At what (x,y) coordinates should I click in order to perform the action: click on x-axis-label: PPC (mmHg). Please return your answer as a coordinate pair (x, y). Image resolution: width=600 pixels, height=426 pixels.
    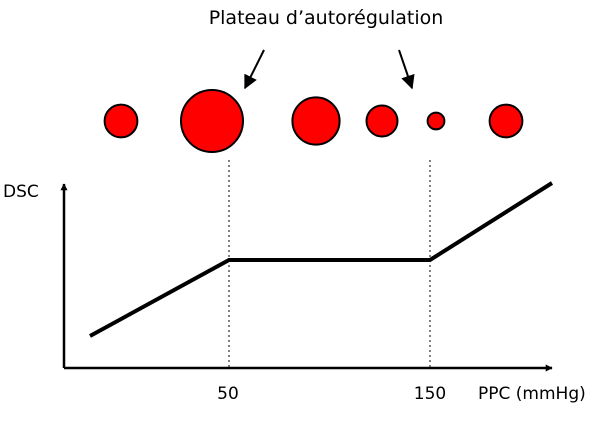
    Looking at the image, I should click on (532, 394).